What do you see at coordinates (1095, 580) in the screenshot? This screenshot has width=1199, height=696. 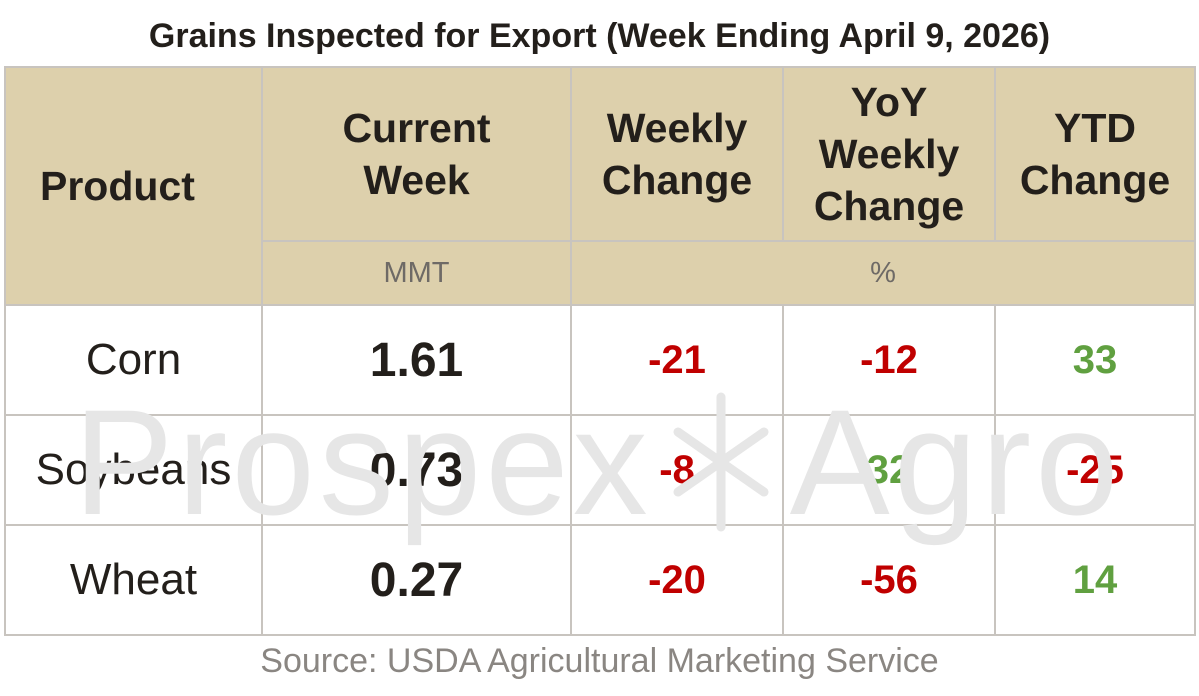 I see `ytd-change-cell: 14` at bounding box center [1095, 580].